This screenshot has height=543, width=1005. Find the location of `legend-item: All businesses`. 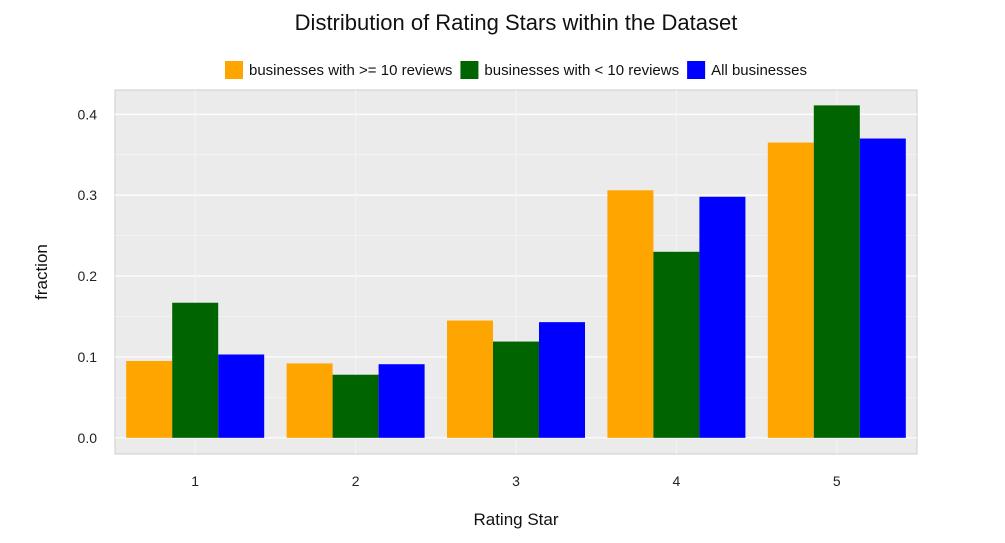

legend-item: All businesses is located at coordinates (747, 70).